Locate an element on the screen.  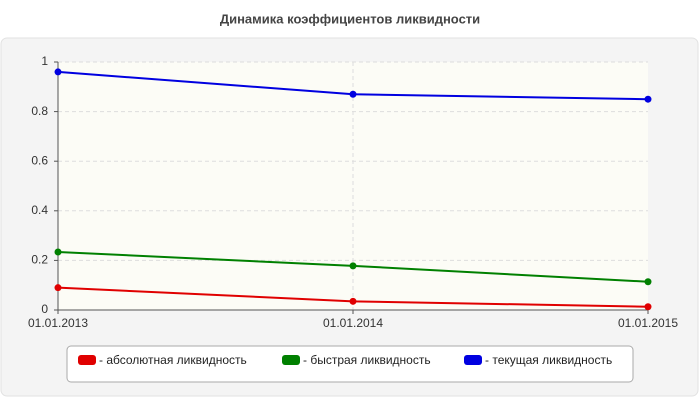
y-tick-label: 0 is located at coordinates (44, 309).